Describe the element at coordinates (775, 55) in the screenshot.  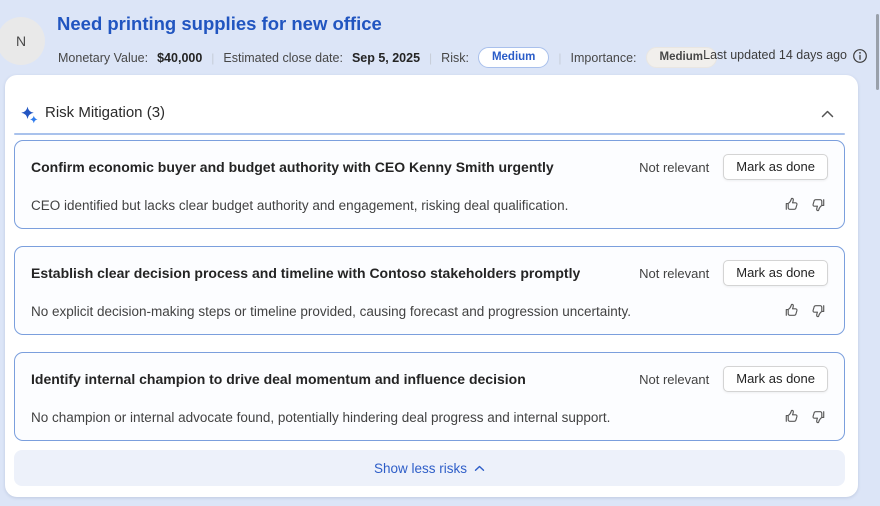
I see `last-updated-text: Last updated 14 days ago` at that location.